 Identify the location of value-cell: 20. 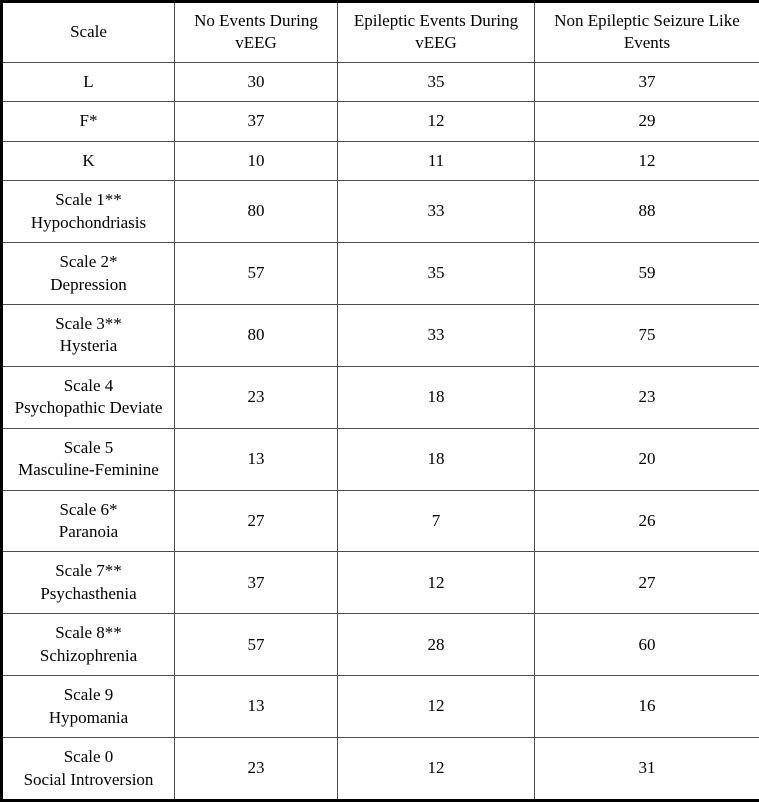
(647, 459).